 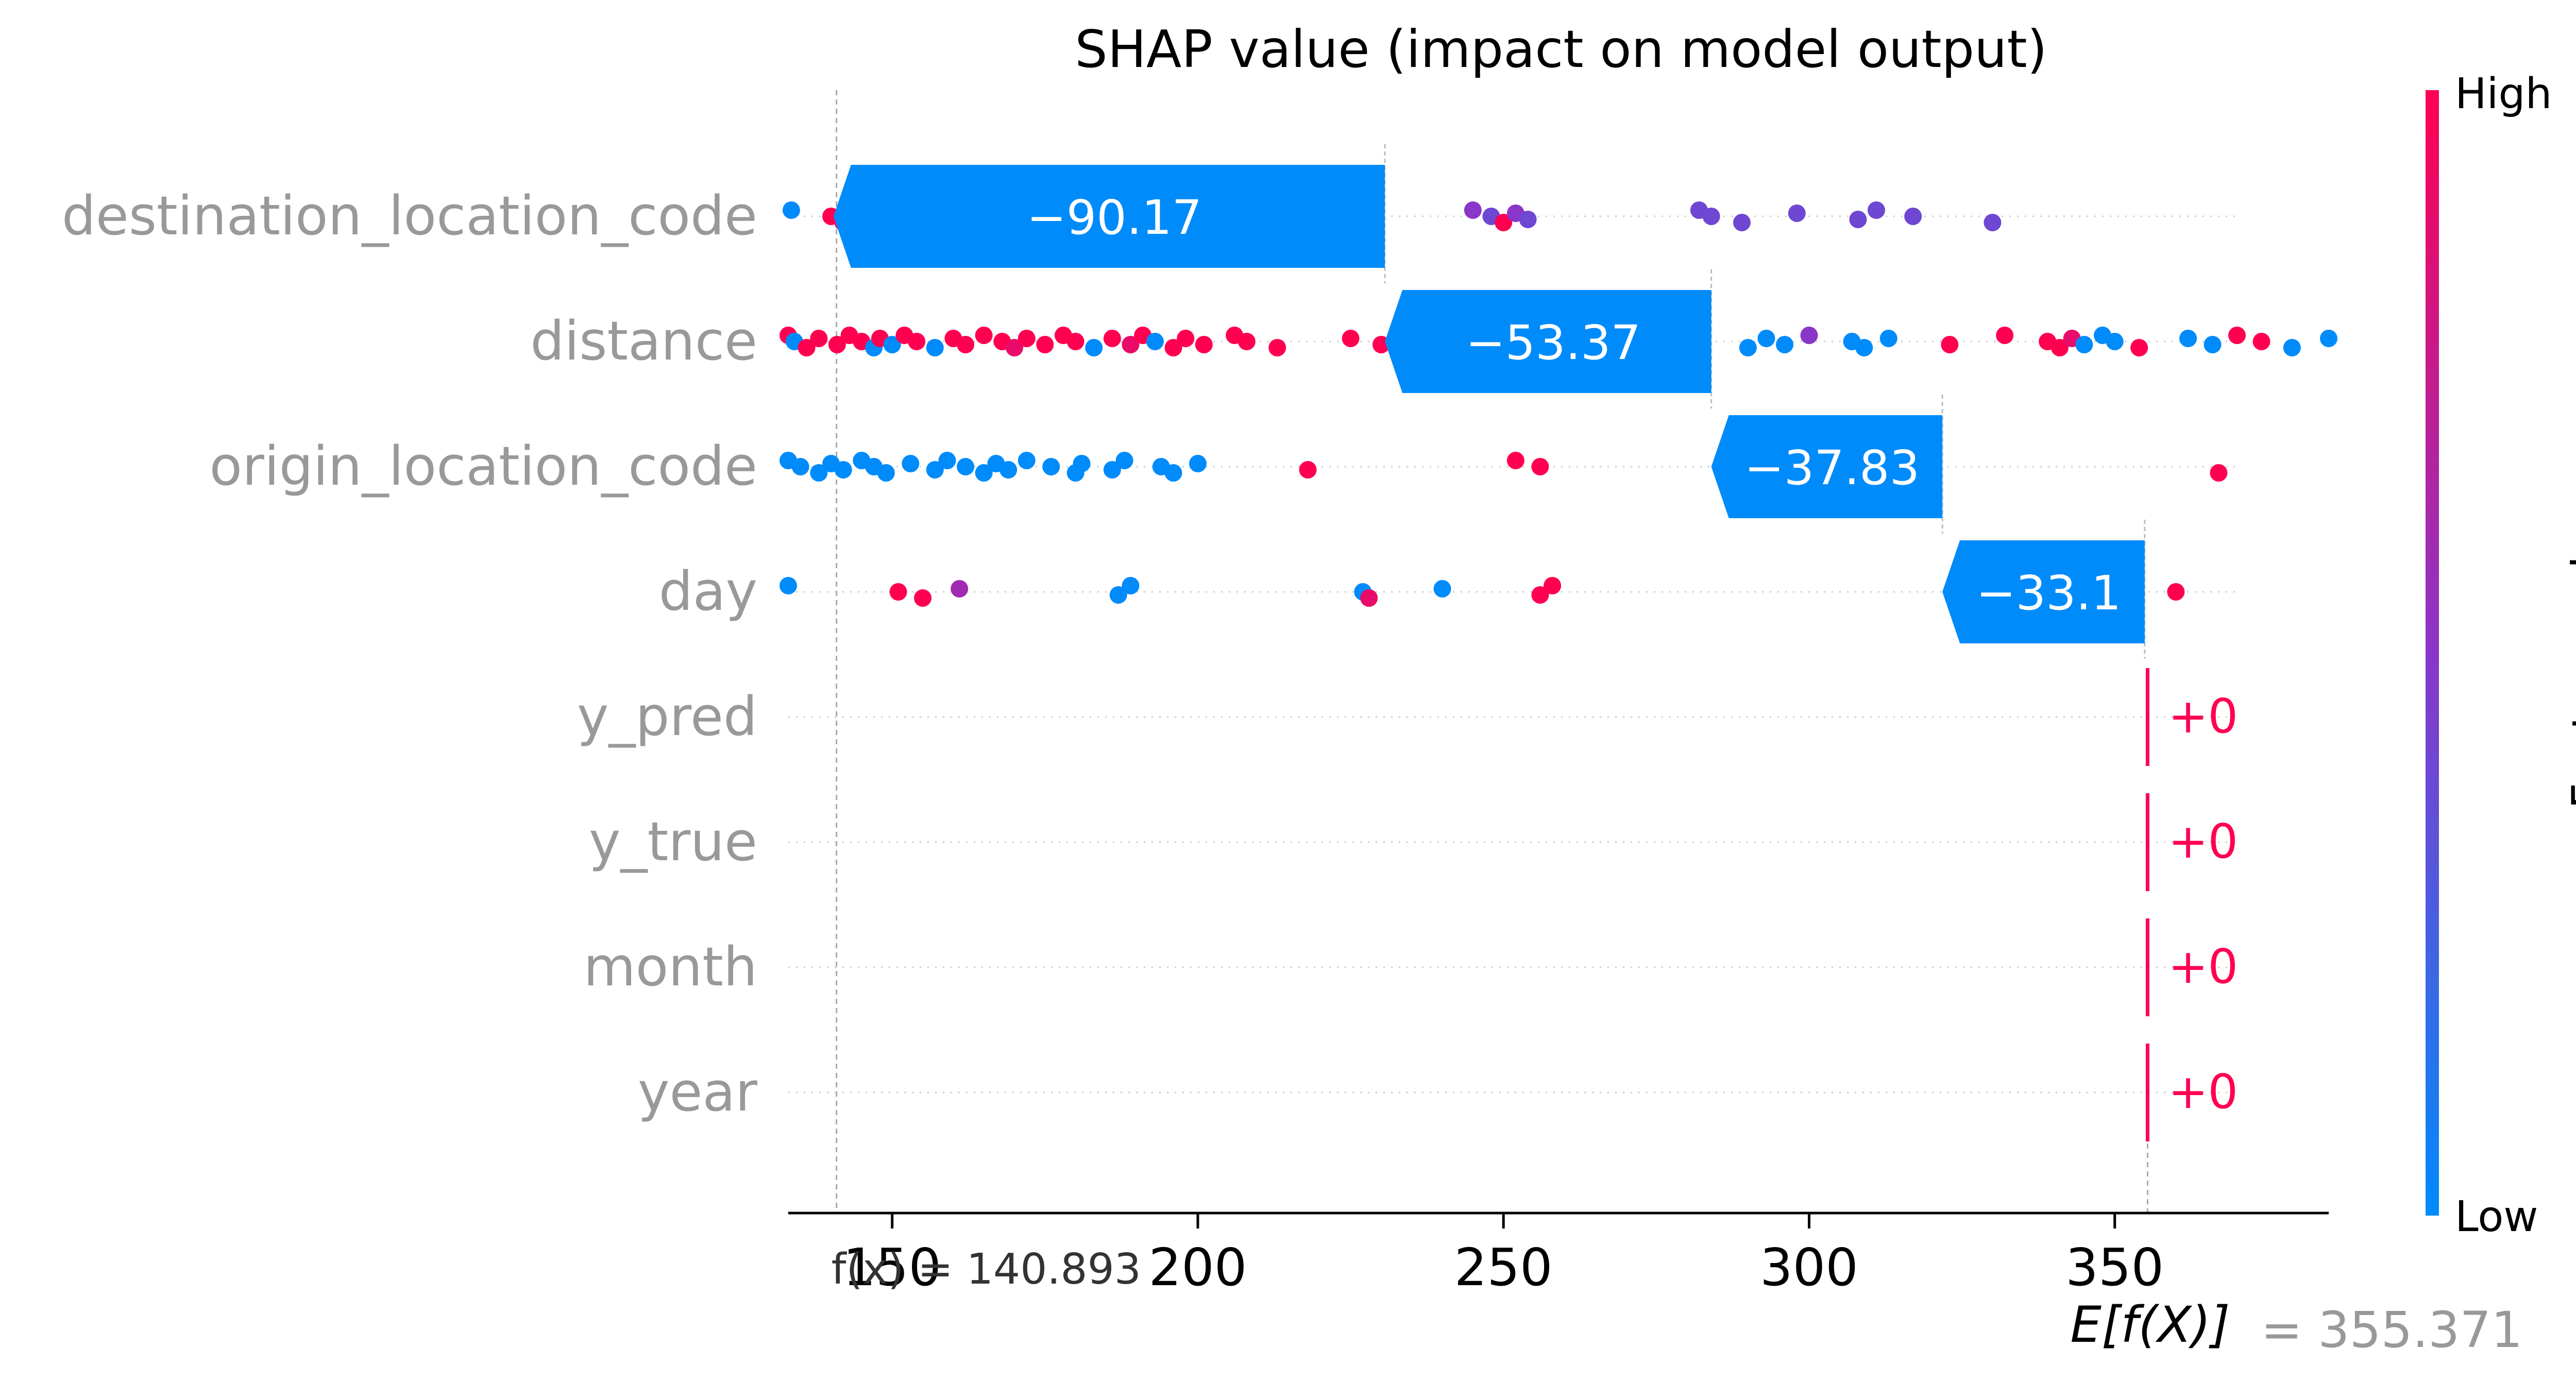 I want to click on feature-label: year, so click(x=697, y=1092).